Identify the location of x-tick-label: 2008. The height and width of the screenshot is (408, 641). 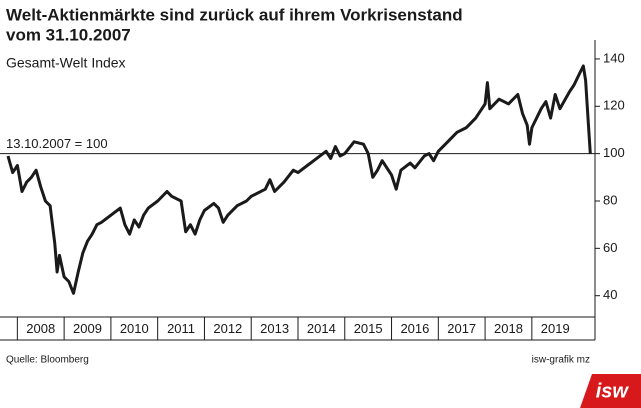
(40, 328).